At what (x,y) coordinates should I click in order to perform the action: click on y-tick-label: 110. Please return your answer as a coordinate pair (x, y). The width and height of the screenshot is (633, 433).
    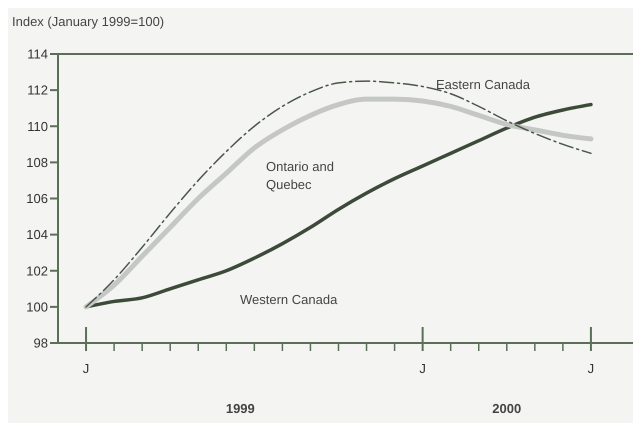
    Looking at the image, I should click on (37, 126).